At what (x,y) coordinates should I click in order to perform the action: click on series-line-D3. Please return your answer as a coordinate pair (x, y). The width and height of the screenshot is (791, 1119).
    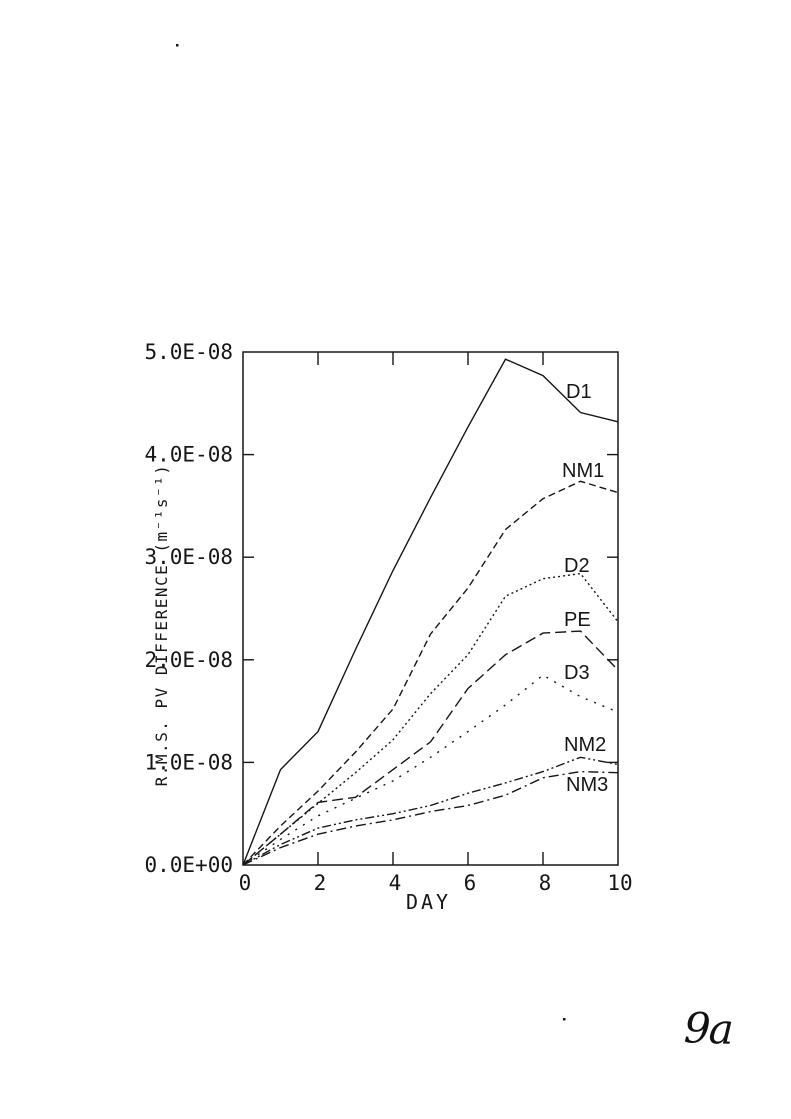
    Looking at the image, I should click on (430, 770).